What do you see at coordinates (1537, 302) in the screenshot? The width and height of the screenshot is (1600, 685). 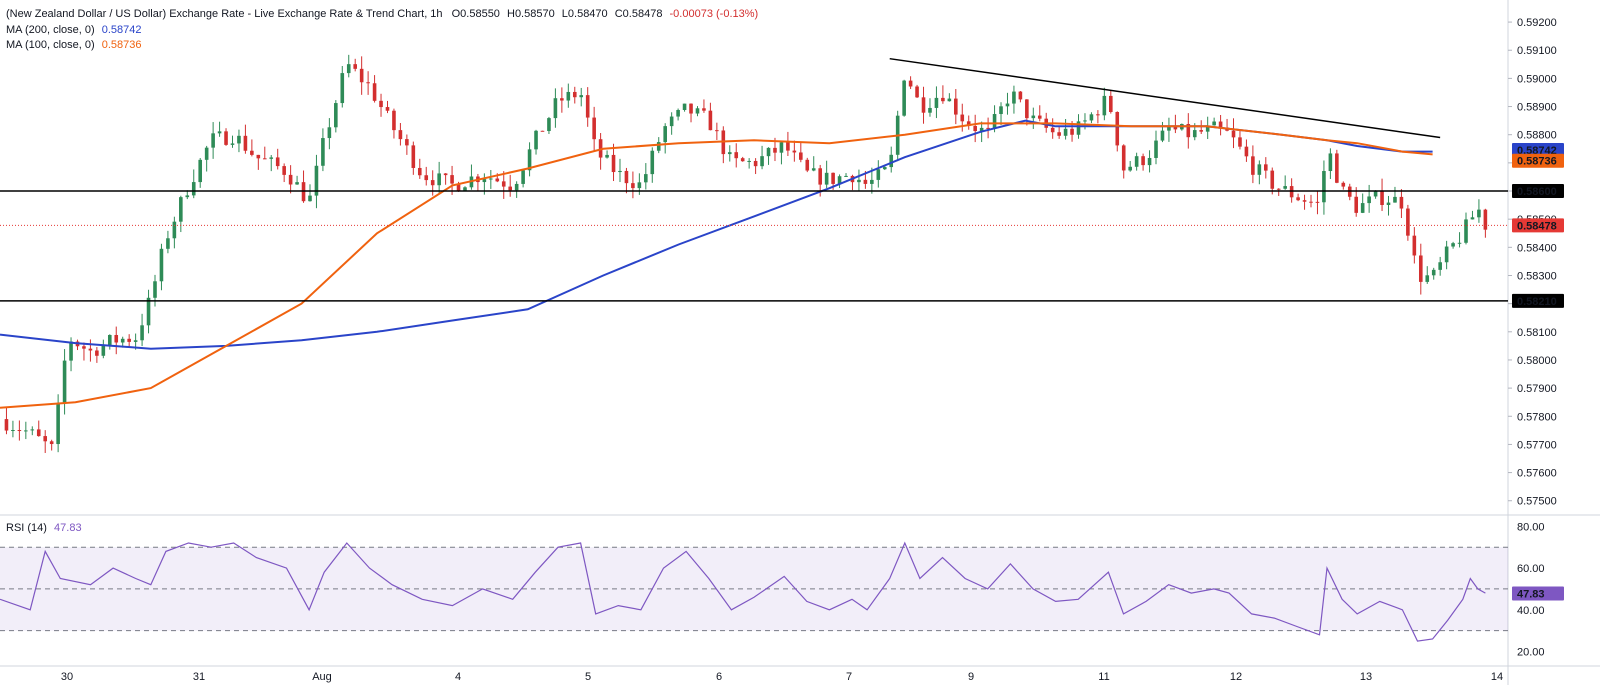 I see `level-badge: 0.58210` at bounding box center [1537, 302].